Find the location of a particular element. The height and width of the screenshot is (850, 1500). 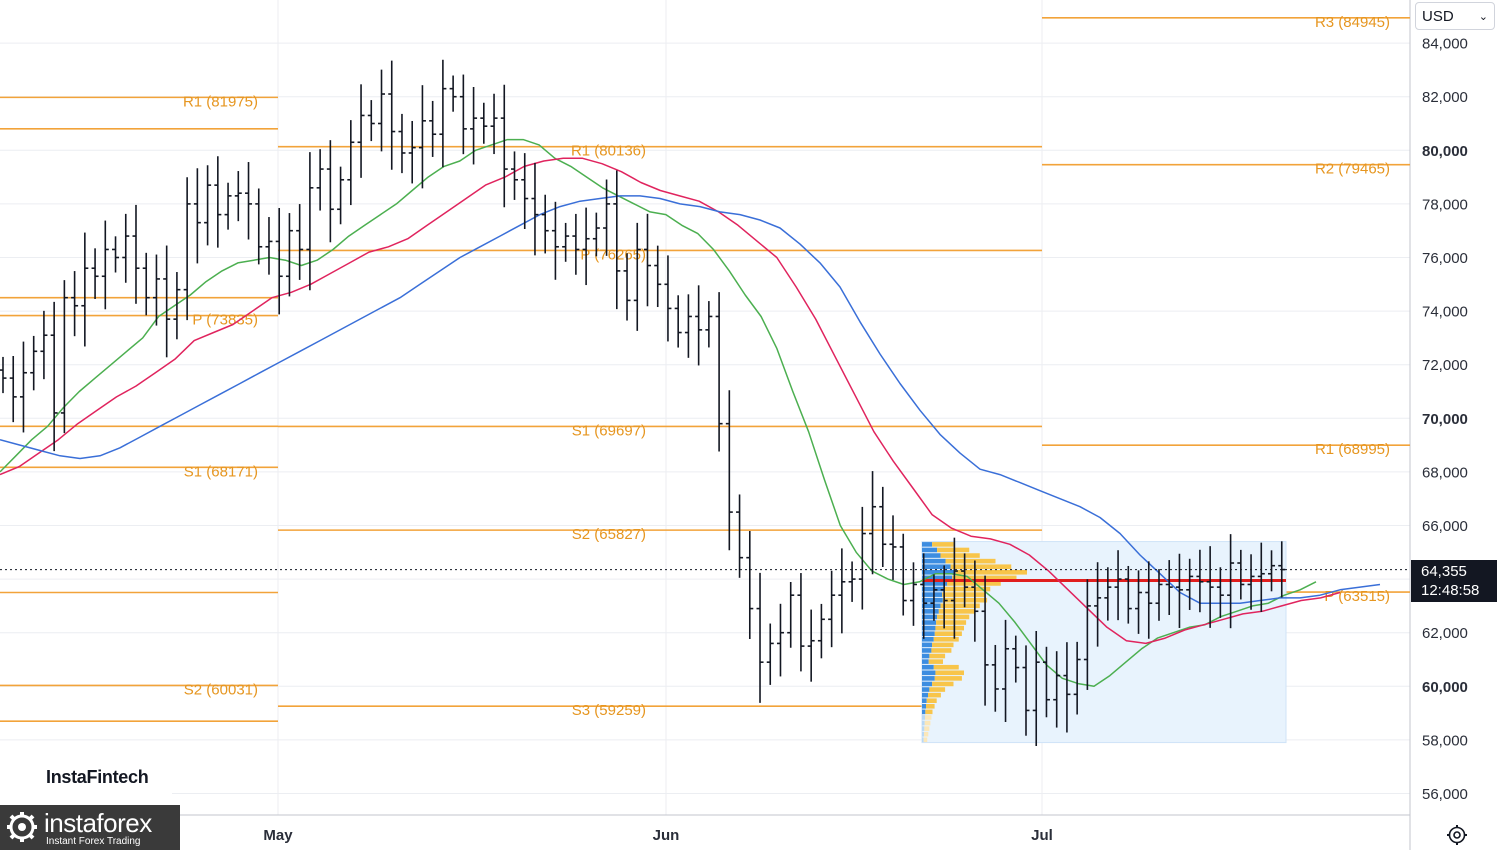

time-axis-label: May is located at coordinates (278, 835).